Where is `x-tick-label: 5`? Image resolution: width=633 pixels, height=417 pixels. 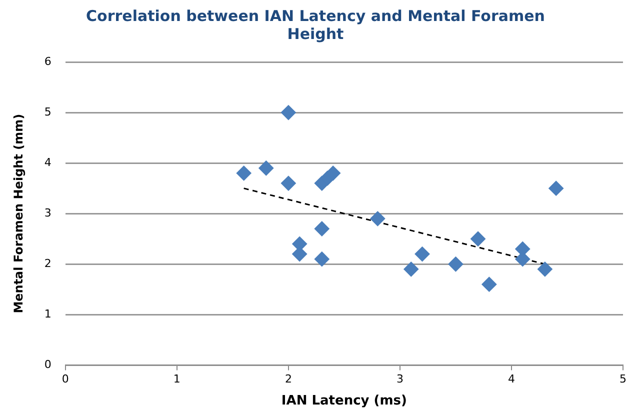
x-tick-label: 5 is located at coordinates (623, 379).